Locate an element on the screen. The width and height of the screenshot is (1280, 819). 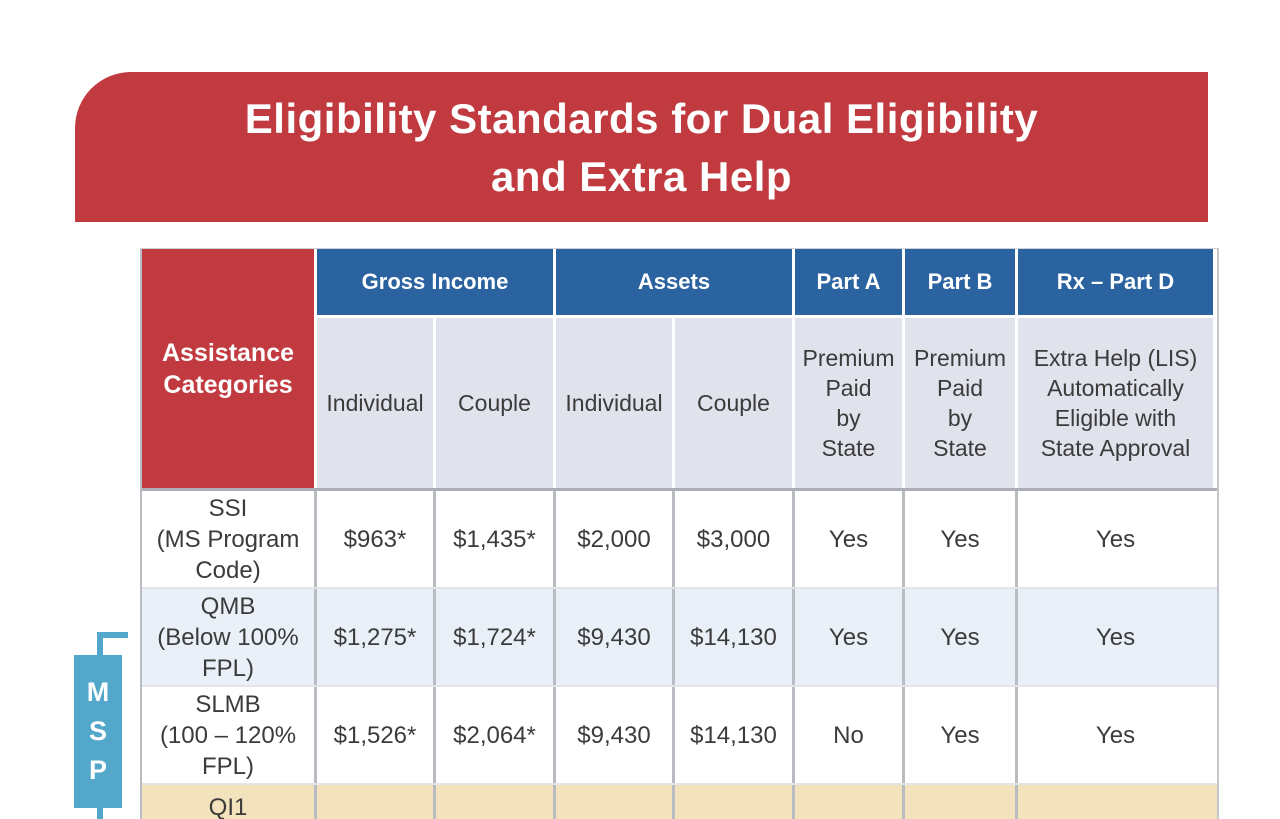
cell-income-couple is located at coordinates (496, 802).